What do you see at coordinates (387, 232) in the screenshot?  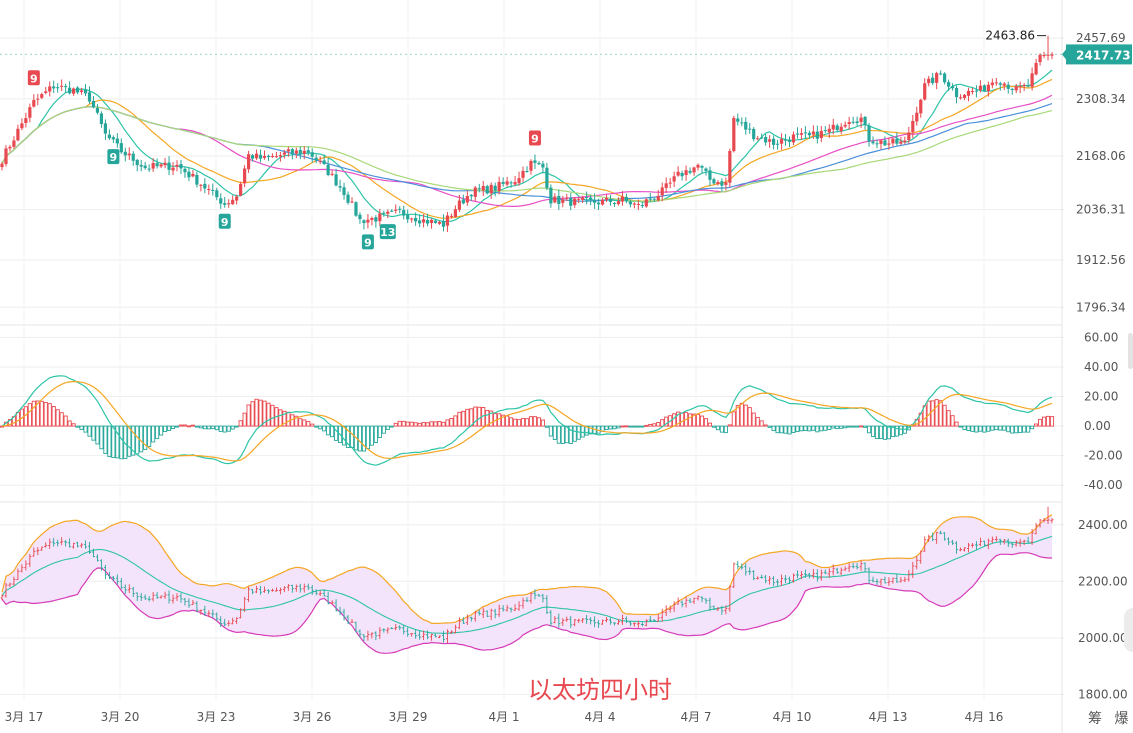 I see `td-sequential-badge-label: 13` at bounding box center [387, 232].